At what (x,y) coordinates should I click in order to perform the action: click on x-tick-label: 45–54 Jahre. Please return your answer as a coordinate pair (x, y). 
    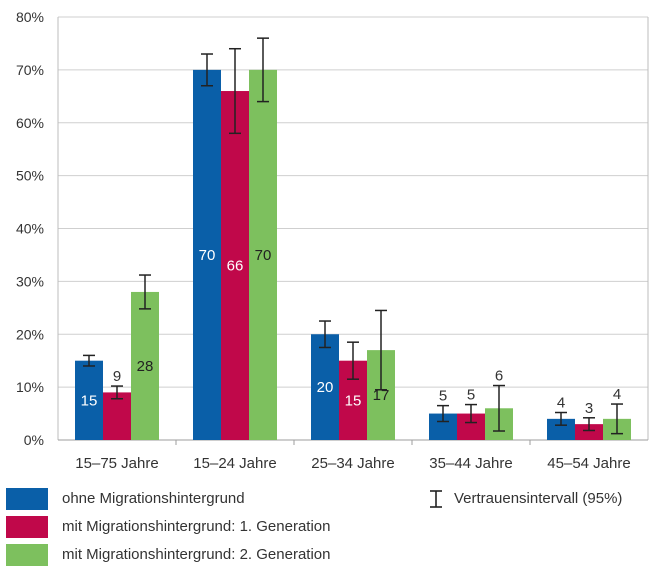
    Looking at the image, I should click on (588, 463).